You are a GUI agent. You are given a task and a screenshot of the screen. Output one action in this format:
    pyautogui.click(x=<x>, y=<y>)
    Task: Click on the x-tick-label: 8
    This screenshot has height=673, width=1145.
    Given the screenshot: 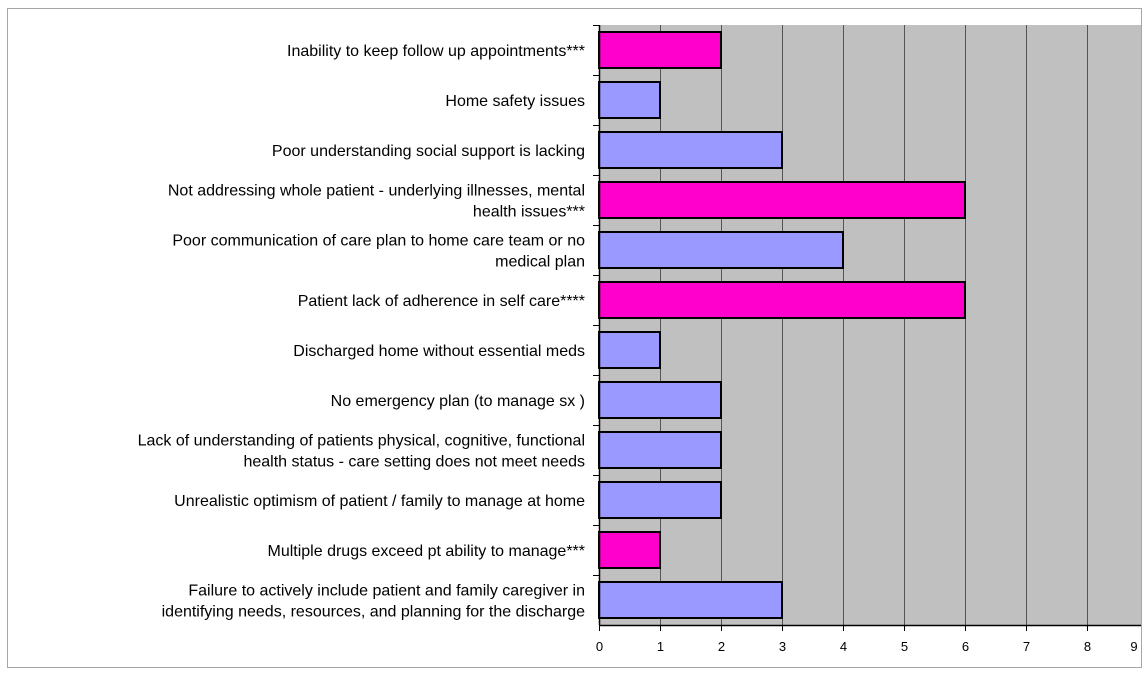 What is the action you would take?
    pyautogui.click(x=1087, y=646)
    